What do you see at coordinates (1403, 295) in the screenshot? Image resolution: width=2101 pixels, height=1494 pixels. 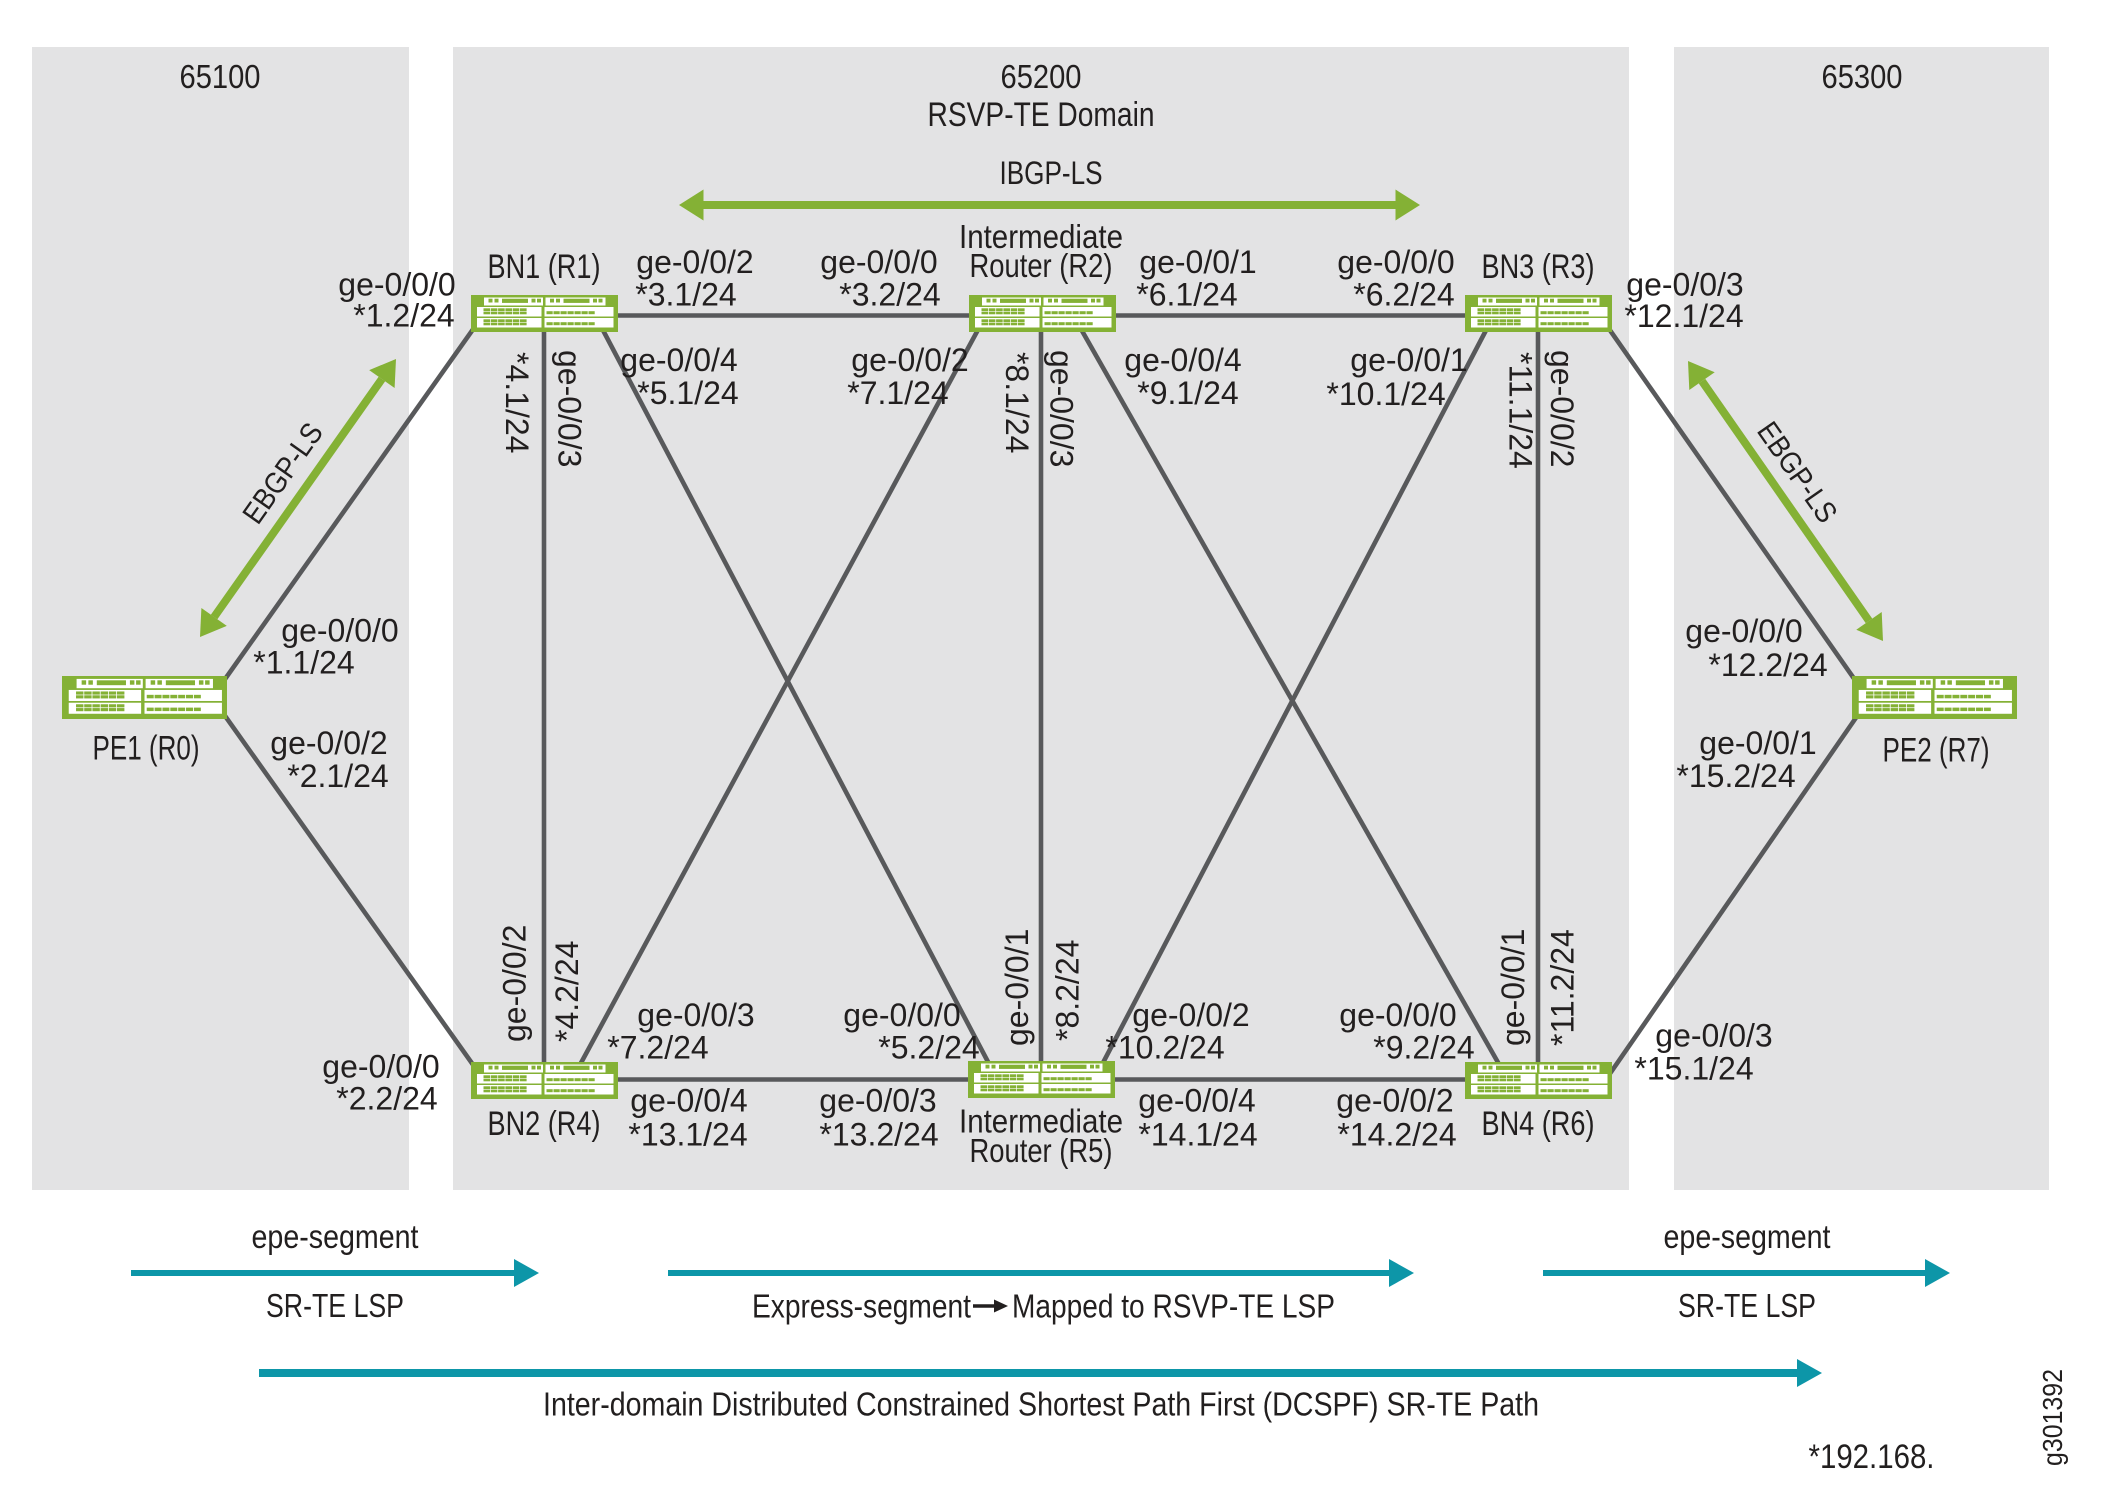 I see `svg-text: *6.2/24` at bounding box center [1403, 295].